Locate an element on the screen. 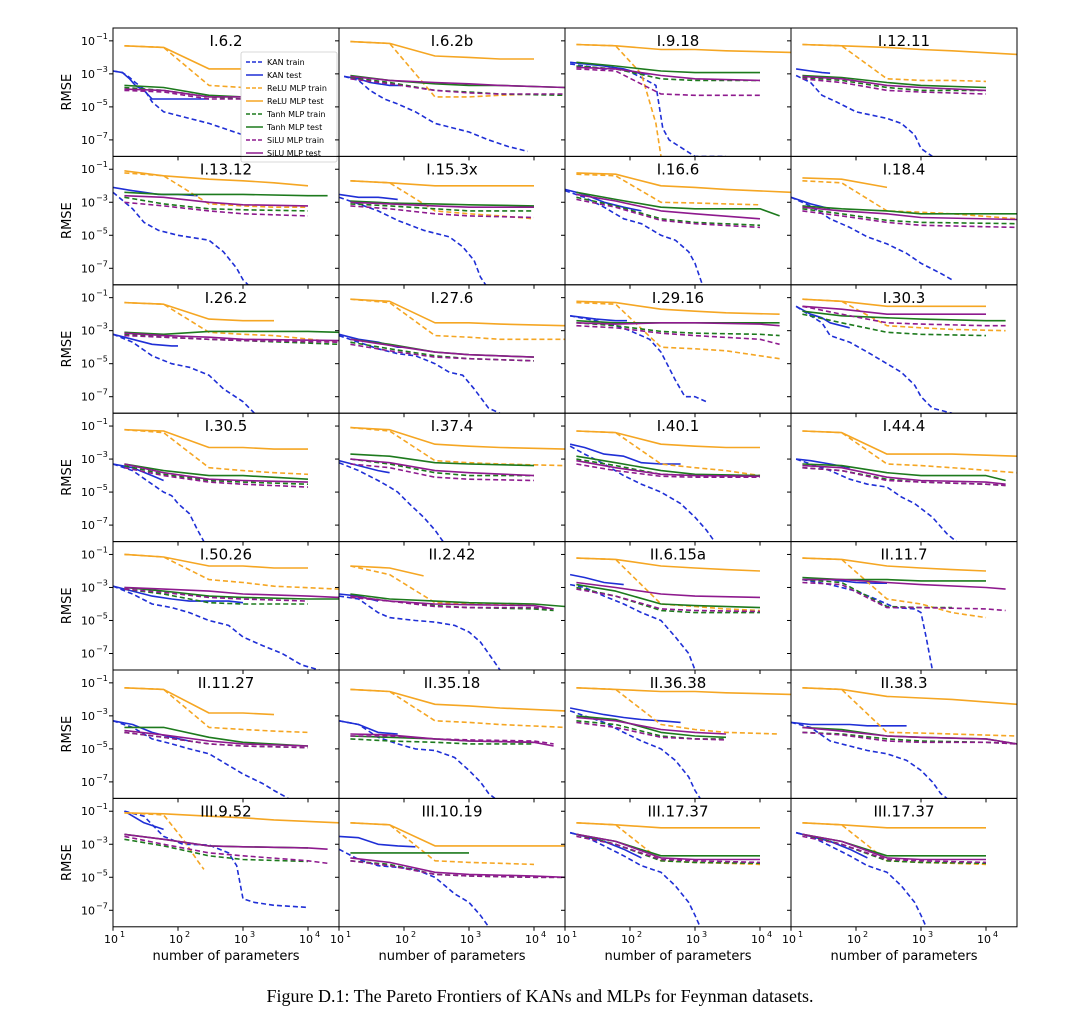  subplot-title: I.9.18 is located at coordinates (678, 41).